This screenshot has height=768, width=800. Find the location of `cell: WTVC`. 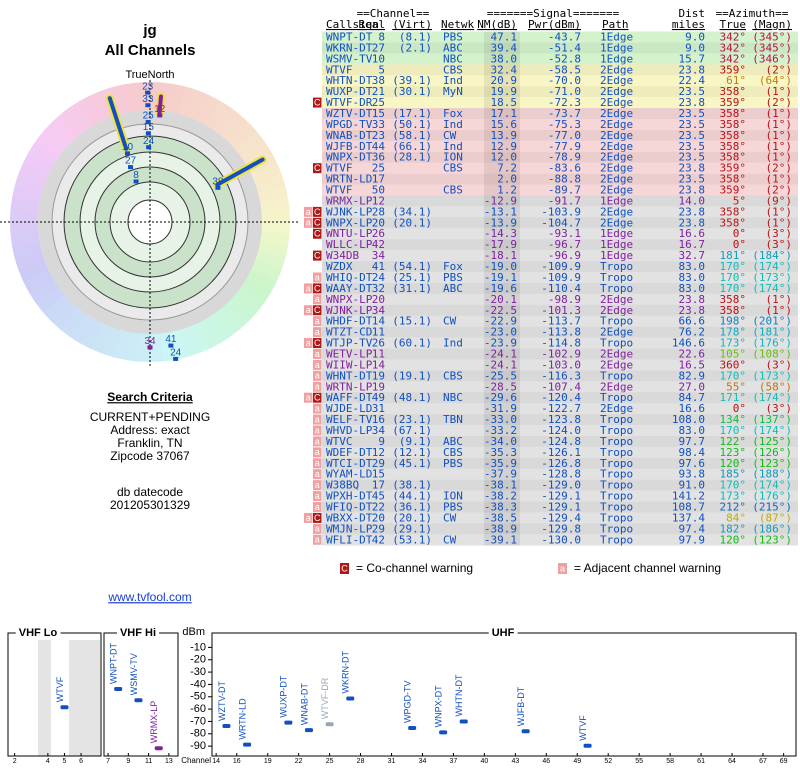

cell: WTVC is located at coordinates (339, 441).